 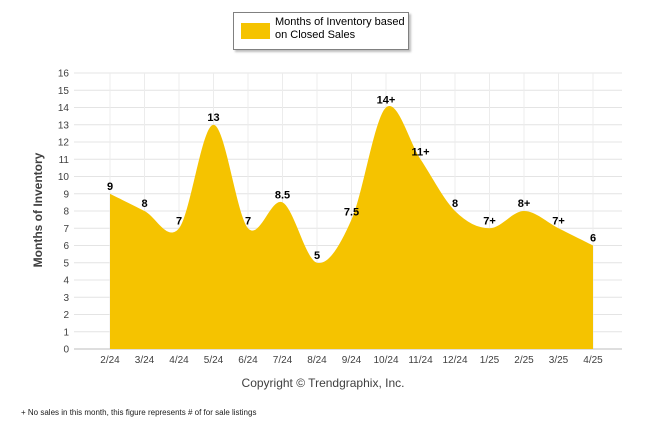 I want to click on data-label: 13, so click(x=213, y=118).